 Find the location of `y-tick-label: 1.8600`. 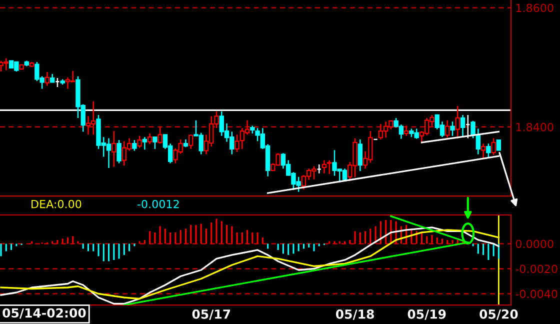

y-tick-label: 1.8600 is located at coordinates (535, 8).